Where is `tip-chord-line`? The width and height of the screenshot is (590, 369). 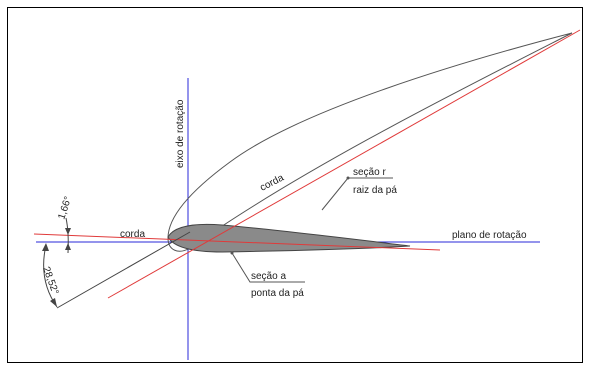 tip-chord-line is located at coordinates (237, 242).